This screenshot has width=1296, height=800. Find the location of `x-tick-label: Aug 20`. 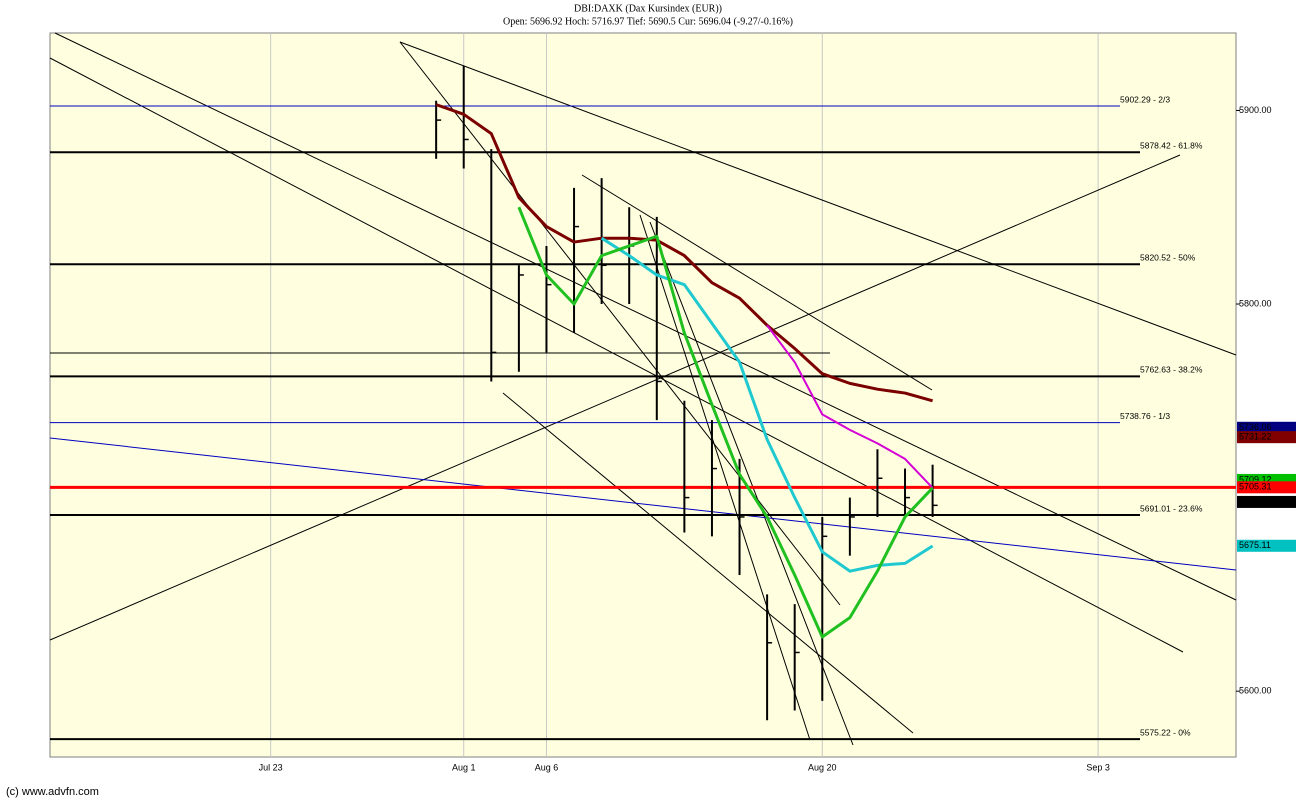

x-tick-label: Aug 20 is located at coordinates (822, 767).